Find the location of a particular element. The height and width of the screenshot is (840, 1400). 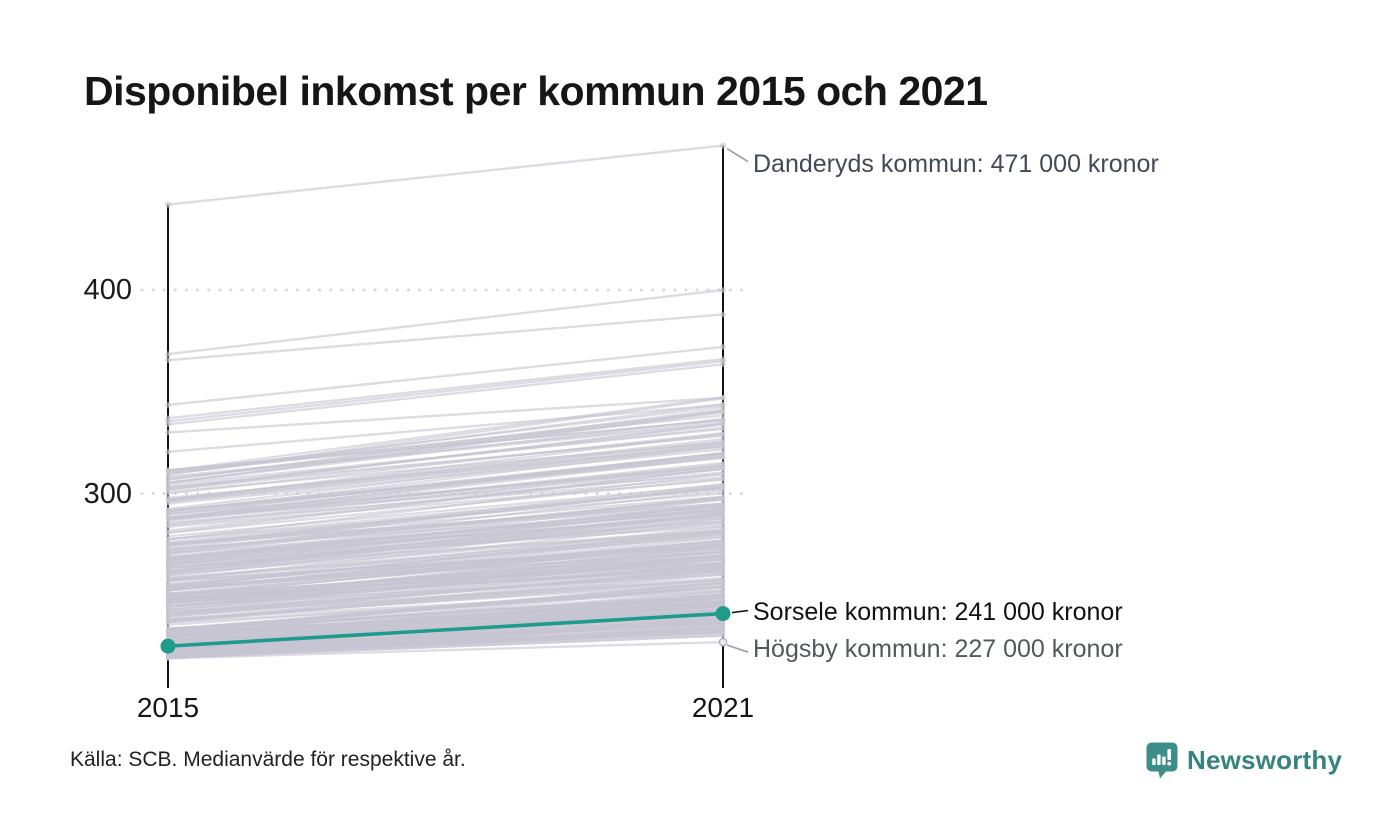

annotation-hogsby: Högsby kommun: 227 000 kronor is located at coordinates (938, 649).